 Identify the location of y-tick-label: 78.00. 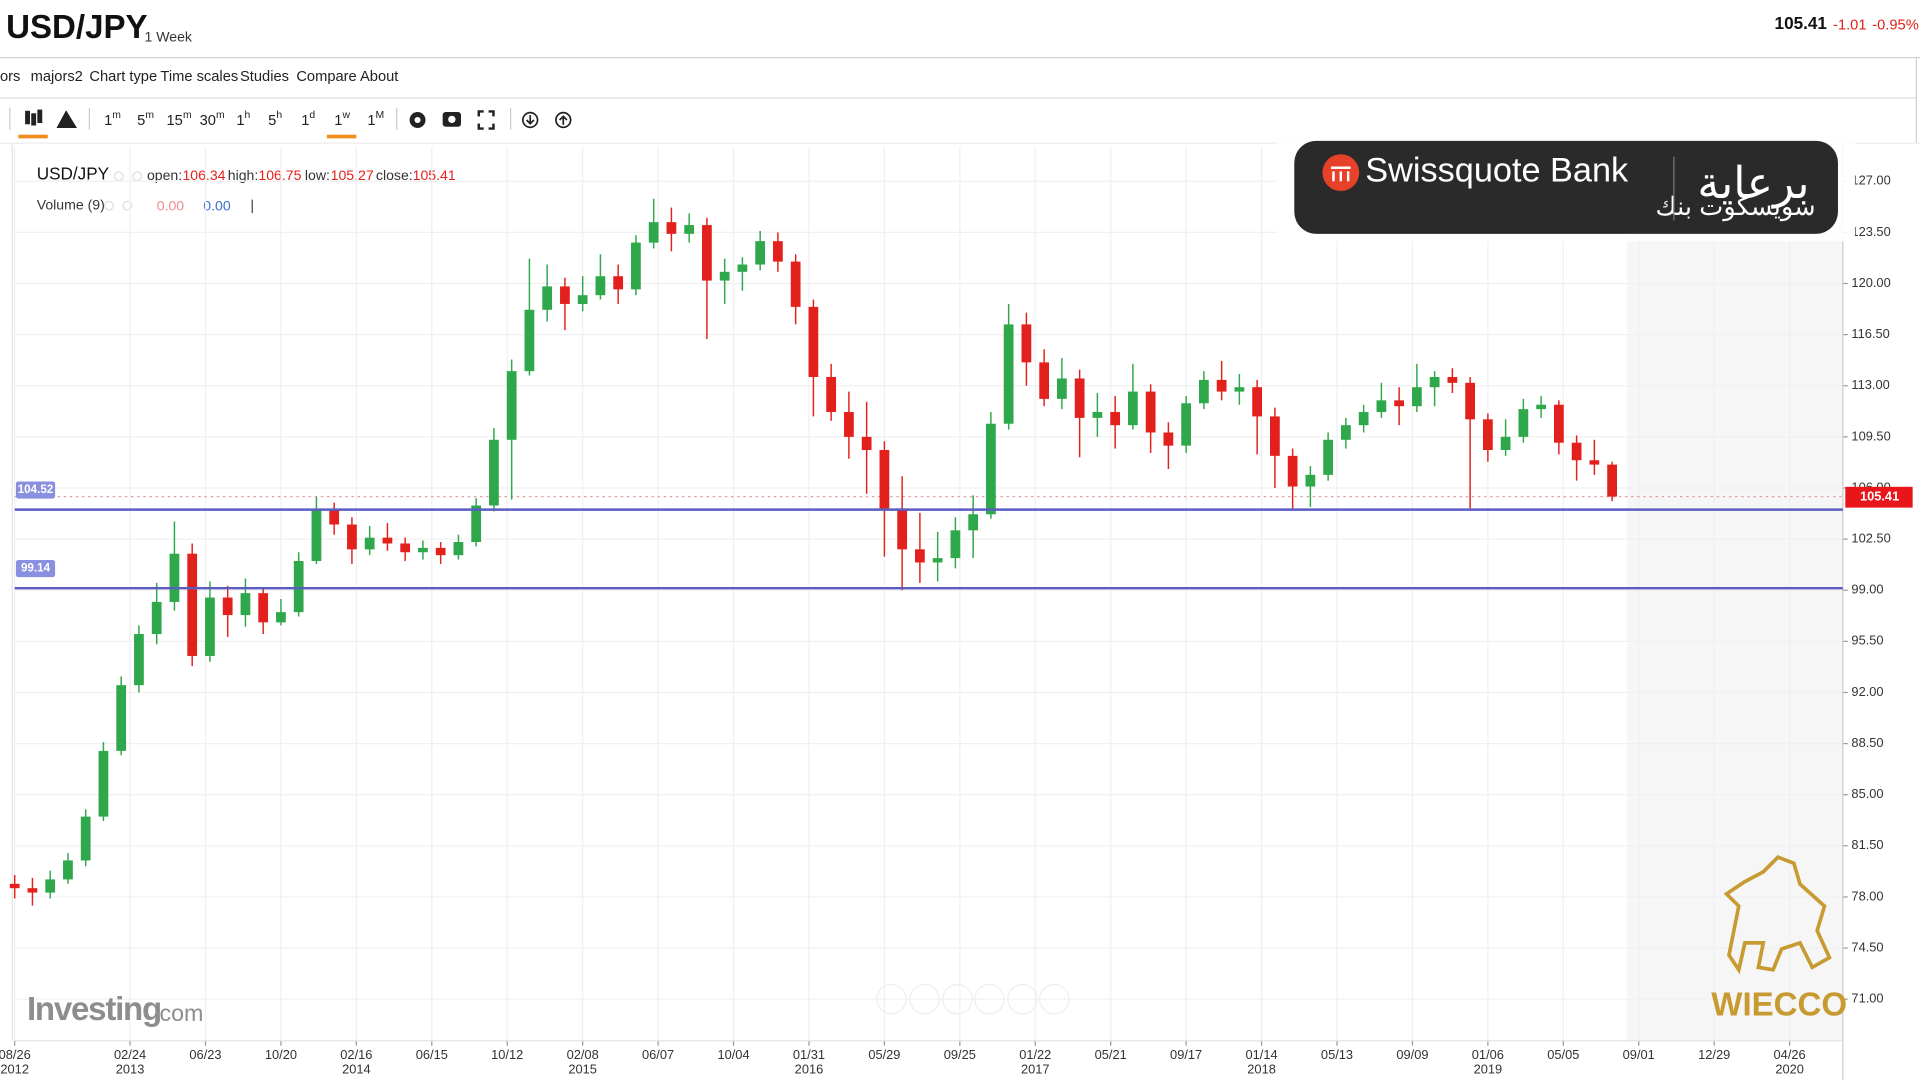
(1867, 895).